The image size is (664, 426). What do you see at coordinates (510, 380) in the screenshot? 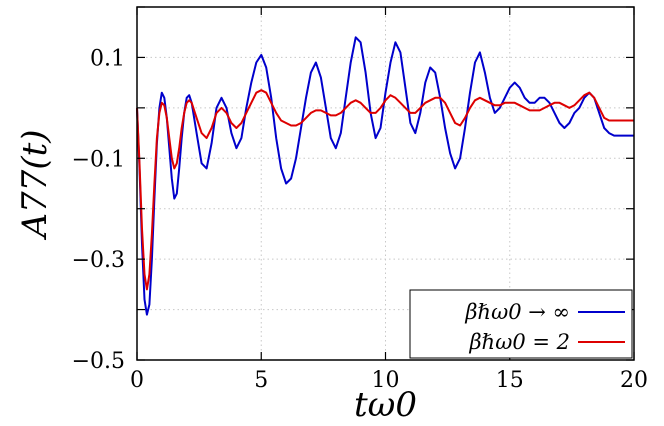
I see `x-tick-label: 15` at bounding box center [510, 380].